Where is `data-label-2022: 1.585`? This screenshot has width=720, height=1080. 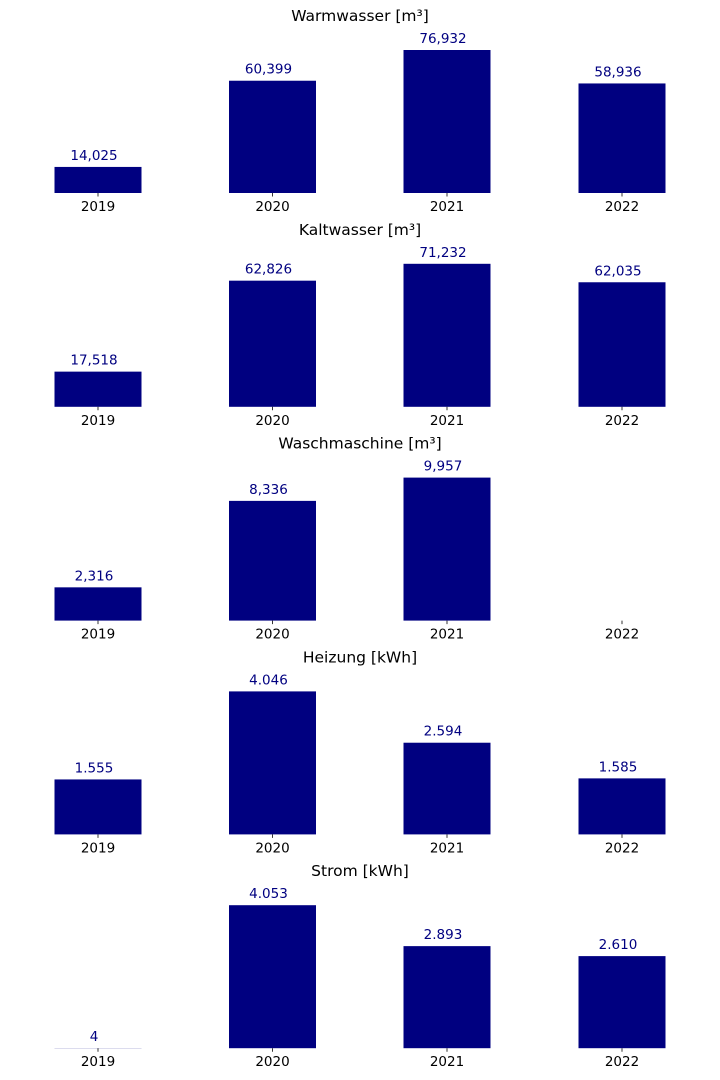
data-label-2022: 1.585 is located at coordinates (618, 767).